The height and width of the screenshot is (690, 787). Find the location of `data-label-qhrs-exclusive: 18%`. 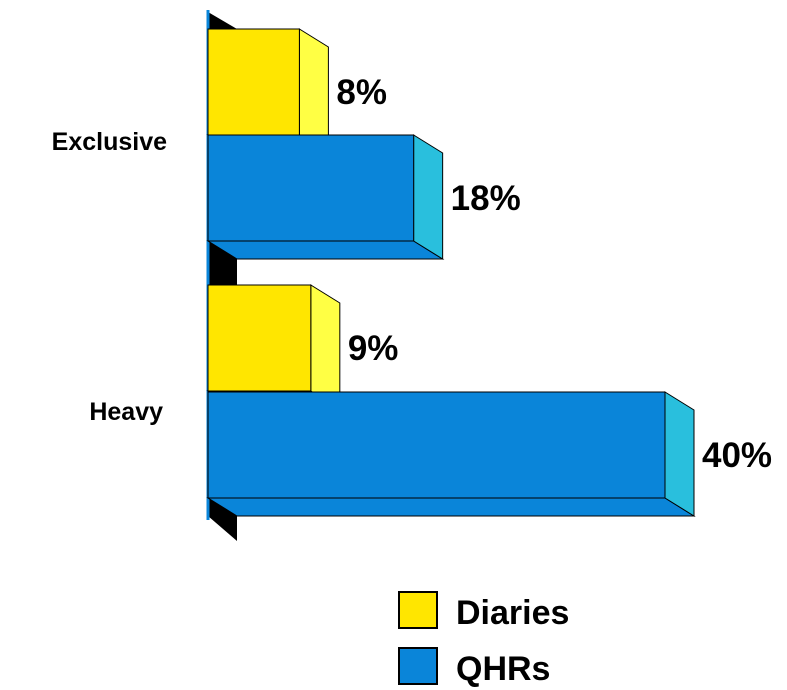

data-label-qhrs-exclusive: 18% is located at coordinates (486, 198).